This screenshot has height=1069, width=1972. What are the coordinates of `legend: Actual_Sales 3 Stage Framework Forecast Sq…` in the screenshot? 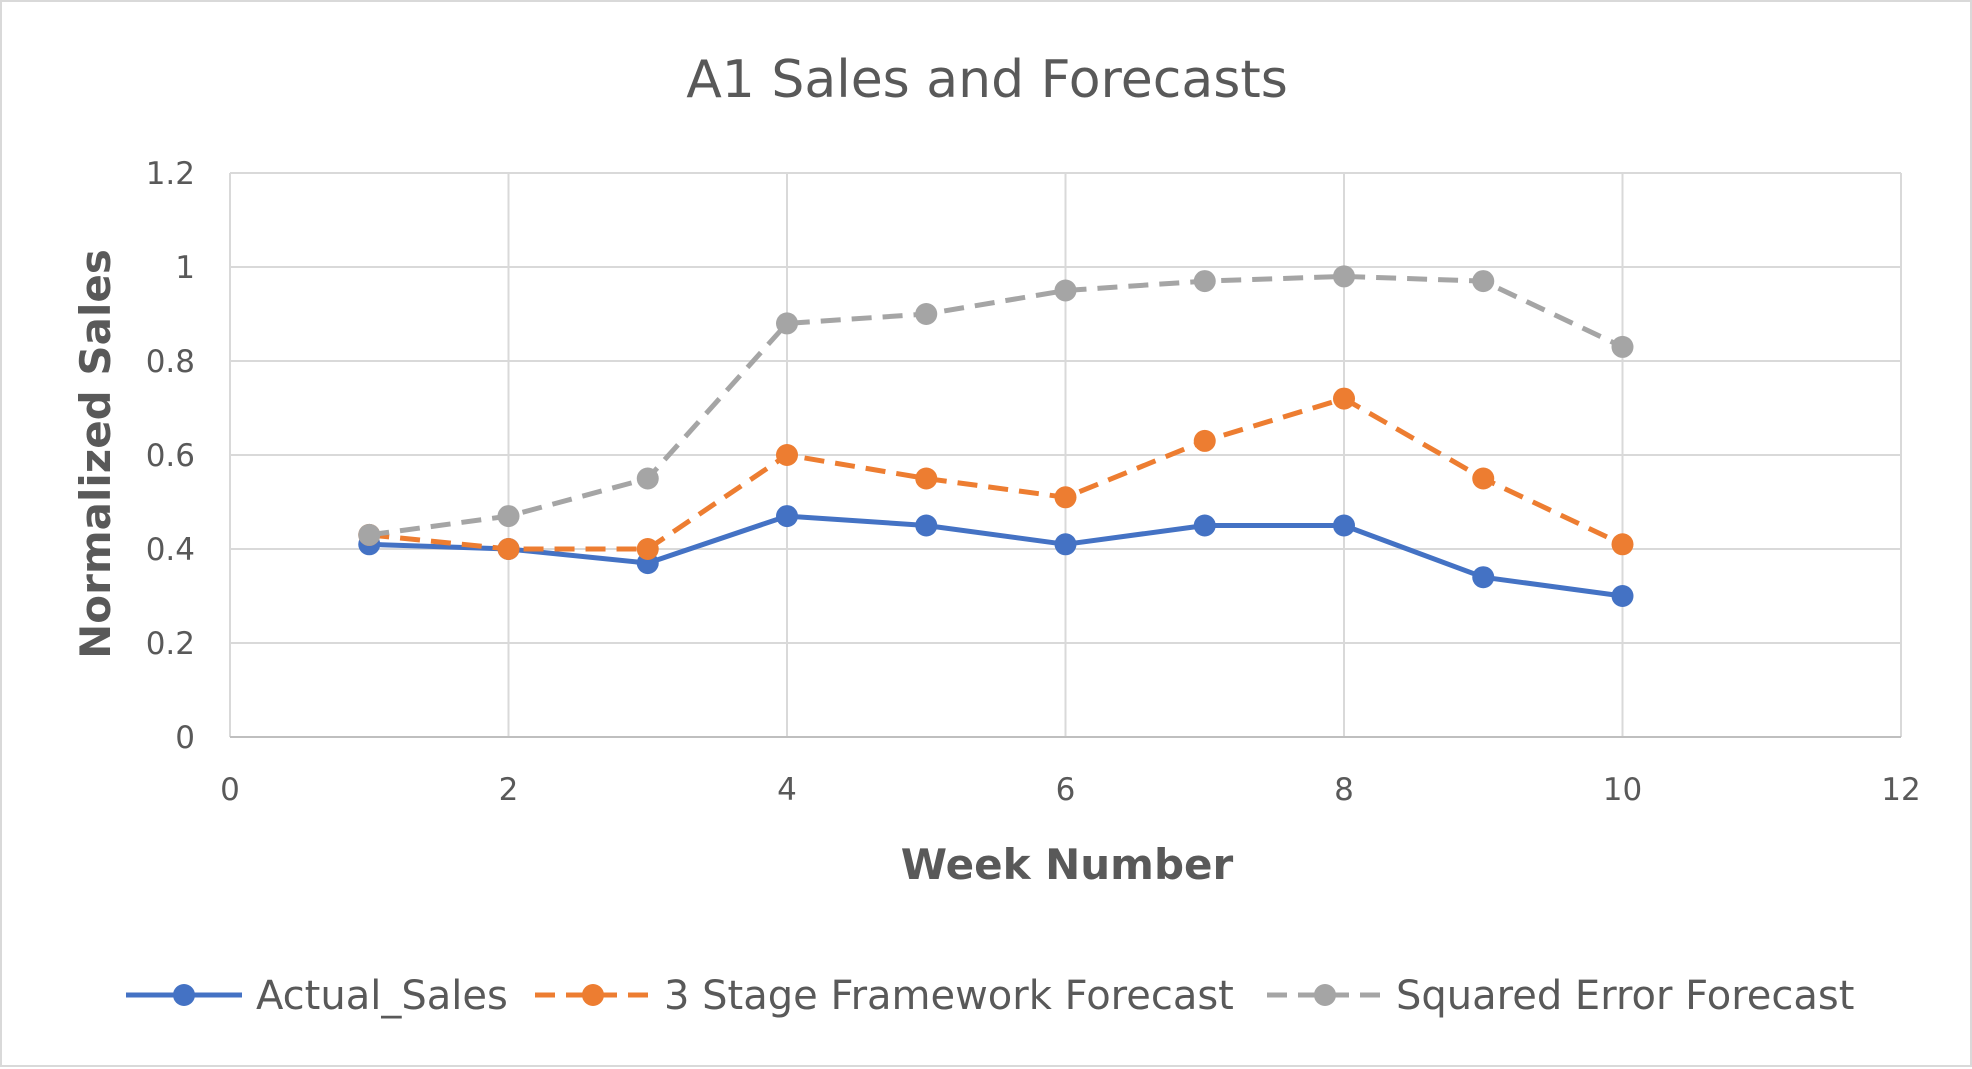 It's located at (990, 996).